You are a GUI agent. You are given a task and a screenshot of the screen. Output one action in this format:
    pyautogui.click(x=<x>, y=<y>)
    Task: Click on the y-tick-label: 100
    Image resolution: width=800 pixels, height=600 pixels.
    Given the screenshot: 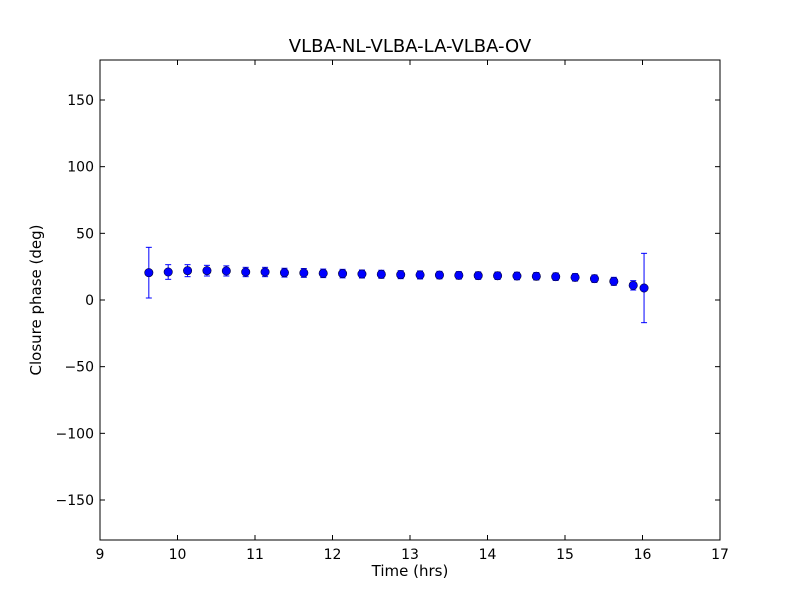 What is the action you would take?
    pyautogui.click(x=80, y=168)
    